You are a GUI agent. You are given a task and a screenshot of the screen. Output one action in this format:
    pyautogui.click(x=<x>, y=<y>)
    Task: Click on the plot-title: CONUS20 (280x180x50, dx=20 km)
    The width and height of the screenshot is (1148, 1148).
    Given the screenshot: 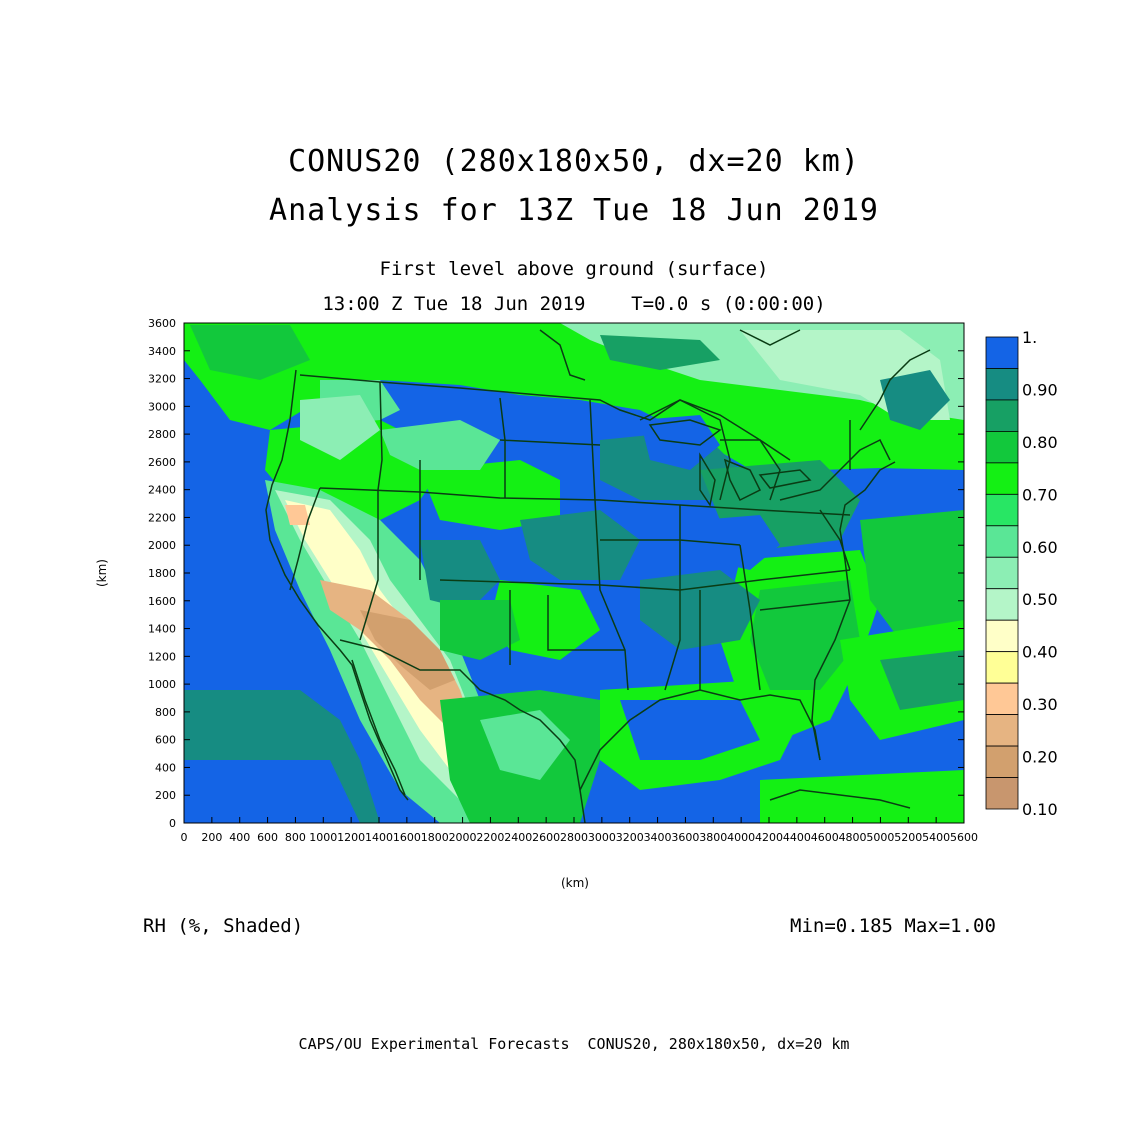 What is the action you would take?
    pyautogui.click(x=574, y=161)
    